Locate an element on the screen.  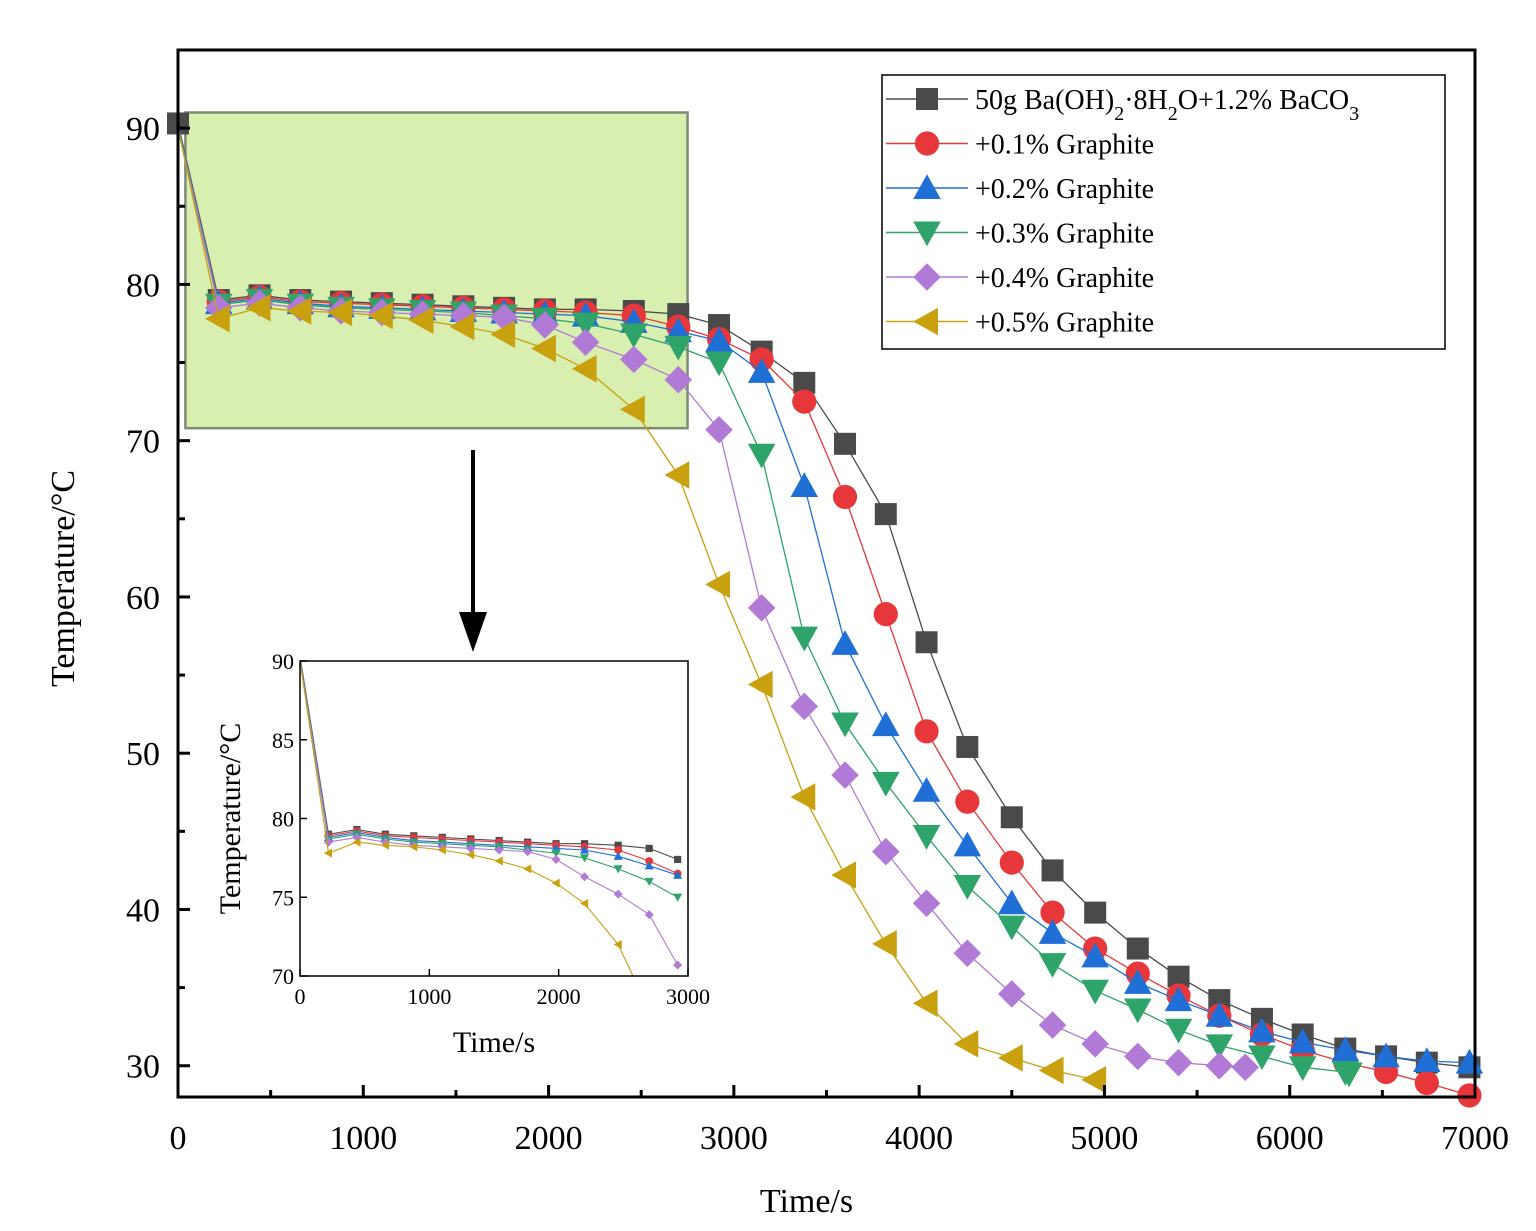
x-tick-label-0: 0 is located at coordinates (178, 1138).